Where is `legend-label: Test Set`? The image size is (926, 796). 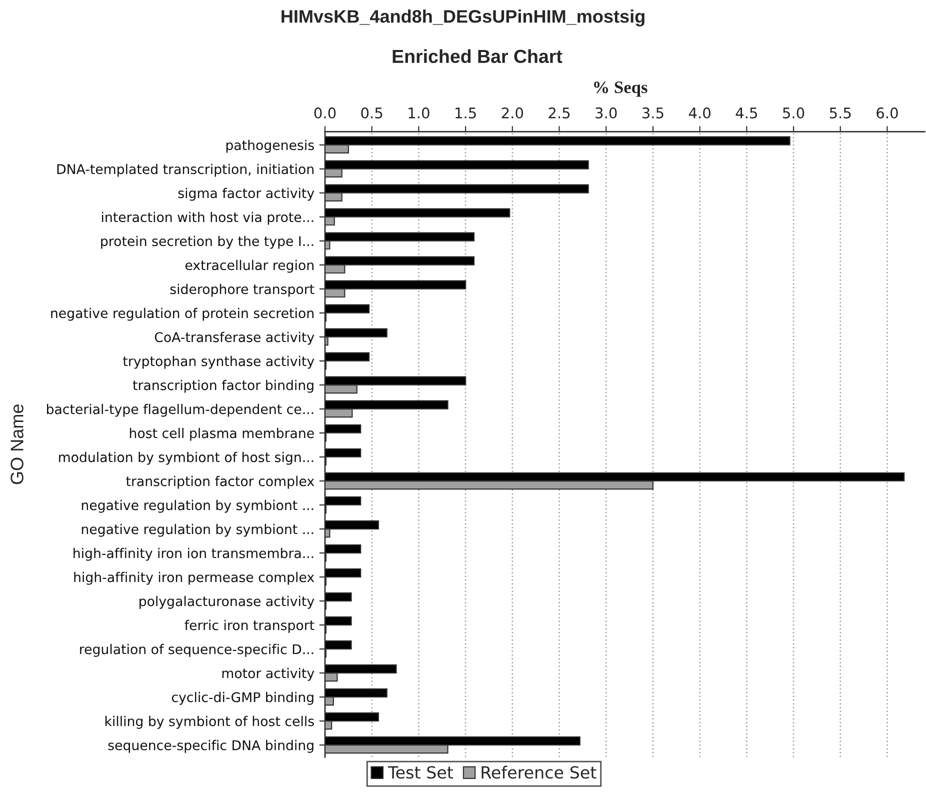
legend-label: Test Set is located at coordinates (421, 772).